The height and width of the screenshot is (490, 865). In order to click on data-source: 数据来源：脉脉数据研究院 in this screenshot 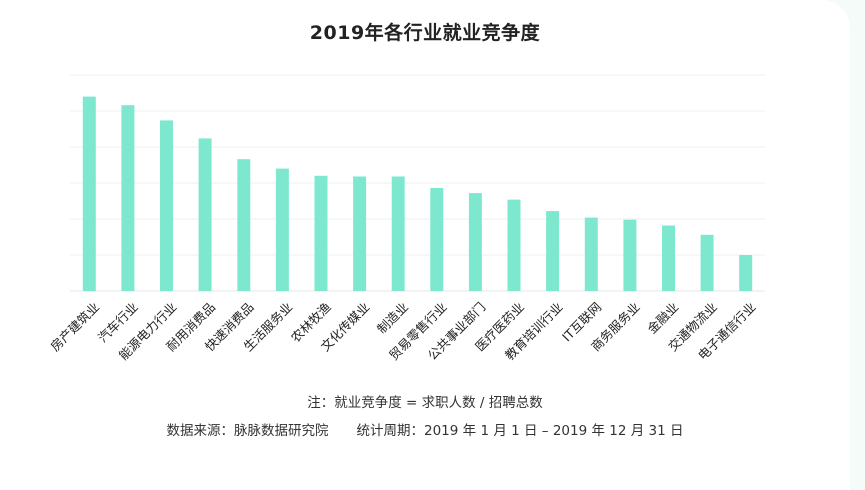, I will do `click(247, 431)`.